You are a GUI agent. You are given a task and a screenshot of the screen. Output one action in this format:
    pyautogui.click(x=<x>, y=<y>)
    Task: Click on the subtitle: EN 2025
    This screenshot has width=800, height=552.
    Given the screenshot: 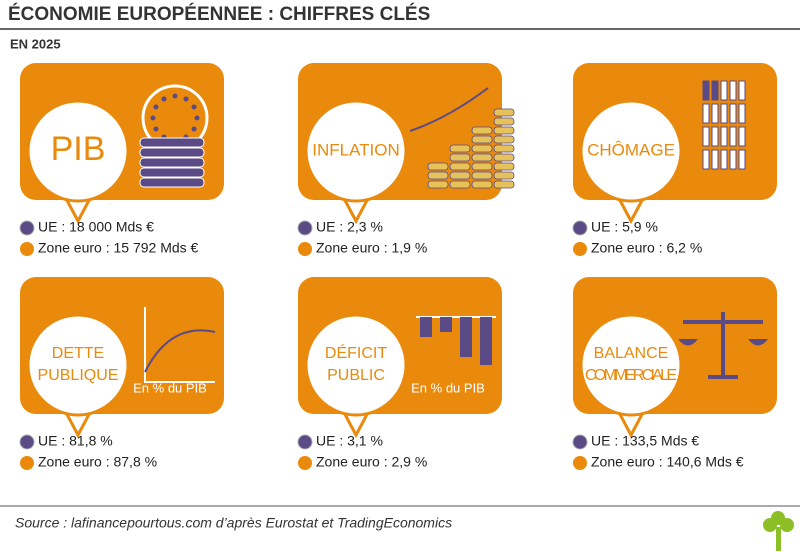 What is the action you would take?
    pyautogui.click(x=35, y=43)
    